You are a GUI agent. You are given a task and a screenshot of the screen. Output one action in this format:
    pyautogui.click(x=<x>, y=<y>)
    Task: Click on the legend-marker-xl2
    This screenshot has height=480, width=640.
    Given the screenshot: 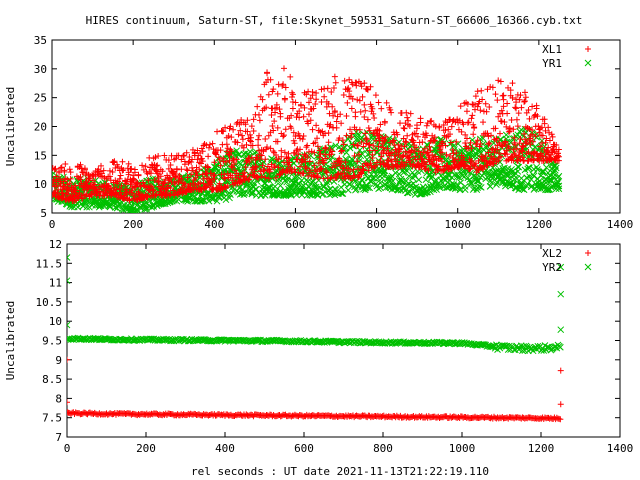 What is the action you would take?
    pyautogui.click(x=588, y=253)
    